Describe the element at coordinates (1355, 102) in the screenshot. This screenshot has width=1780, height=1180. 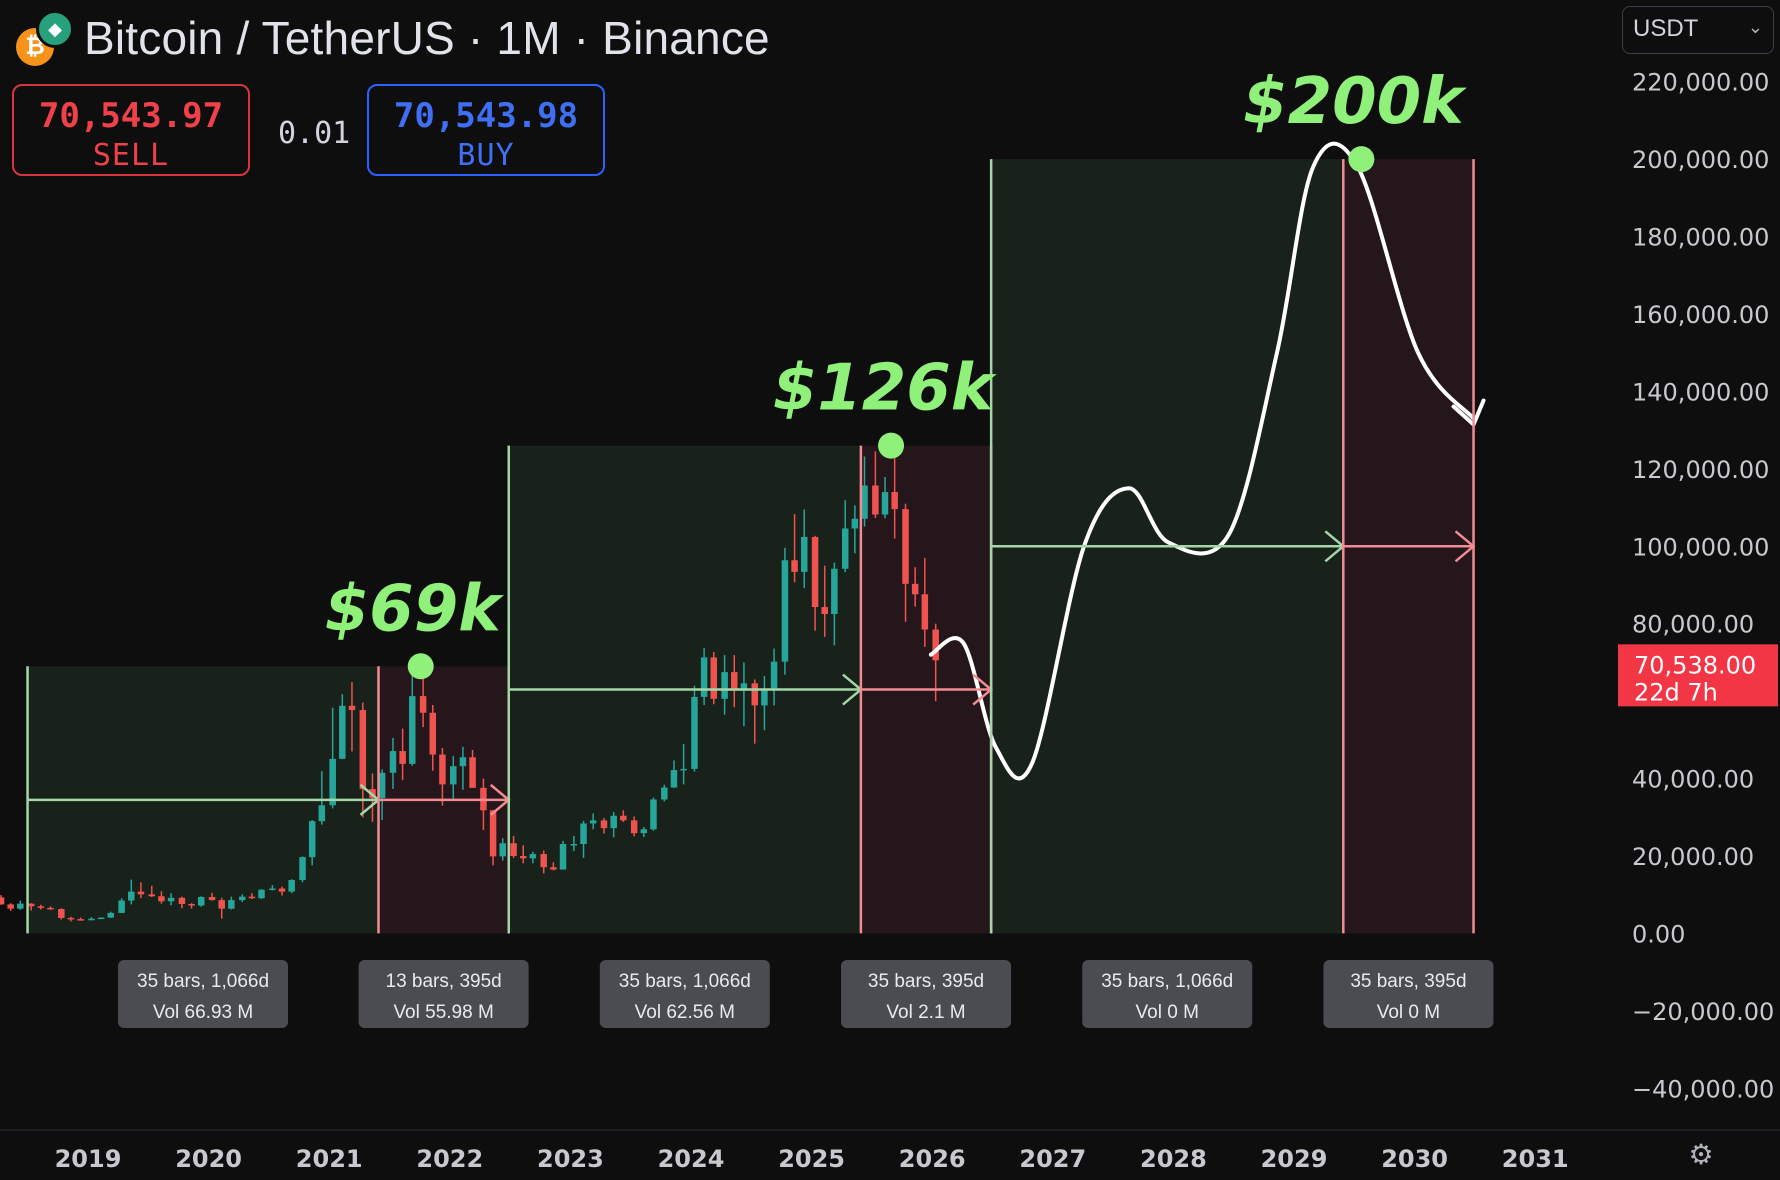
I see `peak-label-2: $200k` at that location.